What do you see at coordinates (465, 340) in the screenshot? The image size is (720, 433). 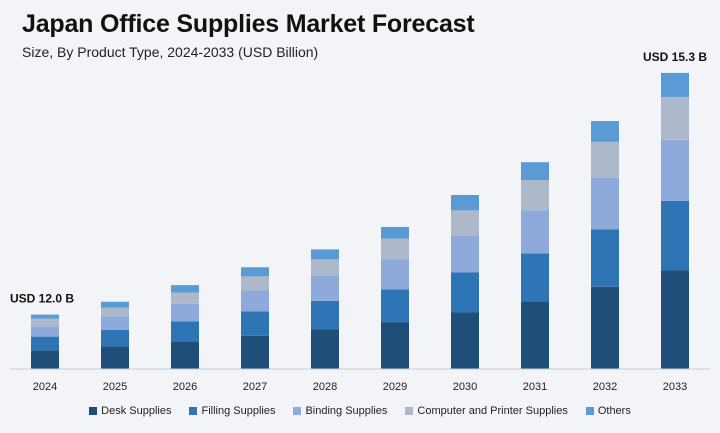 I see `bar-segment-2030-s0` at bounding box center [465, 340].